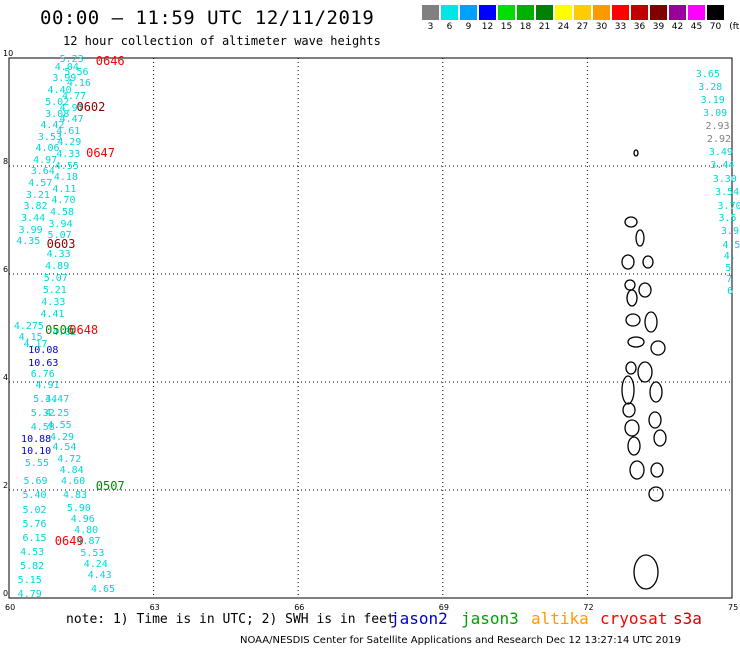 This screenshot has height=650, width=740. I want to click on pass-time-label: 0647, so click(101, 152).